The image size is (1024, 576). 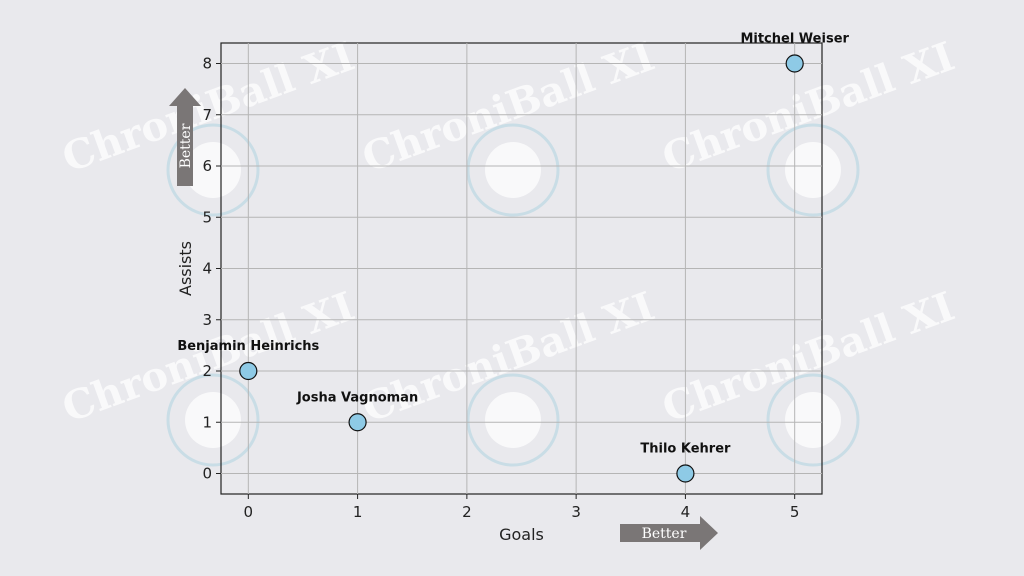 What do you see at coordinates (185, 268) in the screenshot?
I see `y-axis-label: Assists` at bounding box center [185, 268].